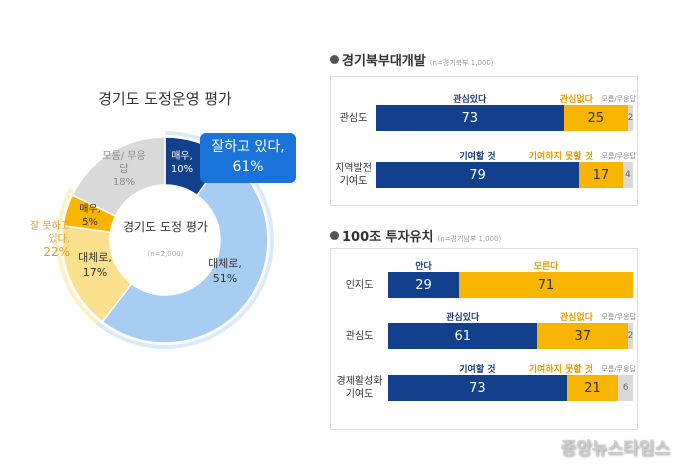 The width and height of the screenshot is (680, 465). What do you see at coordinates (412, 59) in the screenshot?
I see `panel-north-title: 경기북부대개발 (n=경기북부 1,000)` at bounding box center [412, 59].